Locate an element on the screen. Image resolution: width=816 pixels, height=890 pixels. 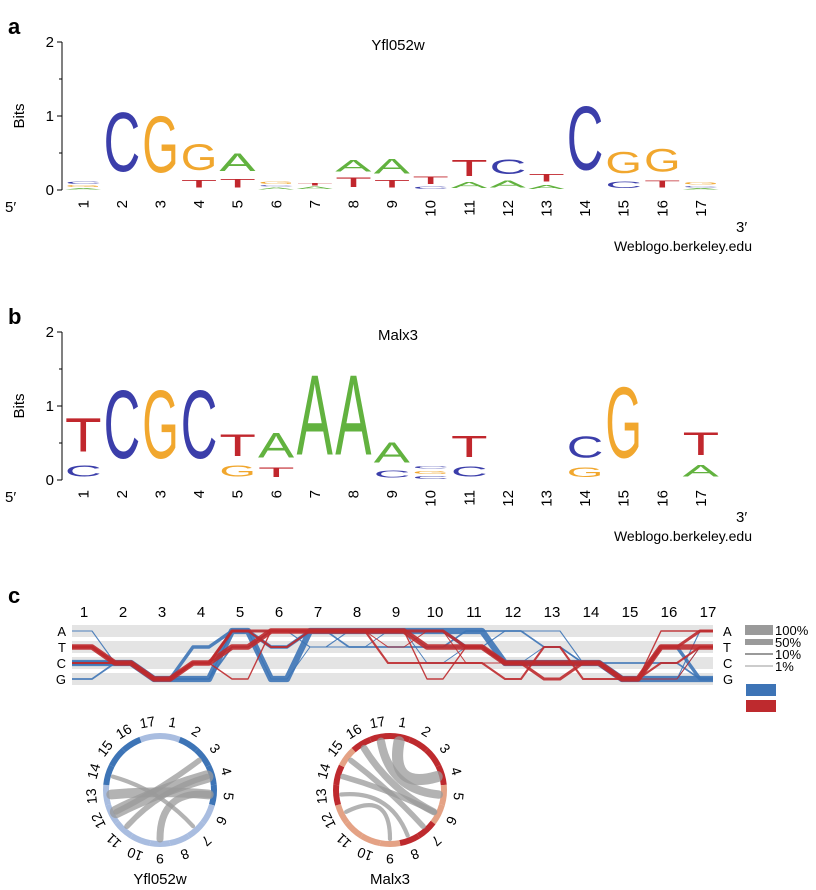
ring-position-label: 2 is located at coordinates (426, 731).